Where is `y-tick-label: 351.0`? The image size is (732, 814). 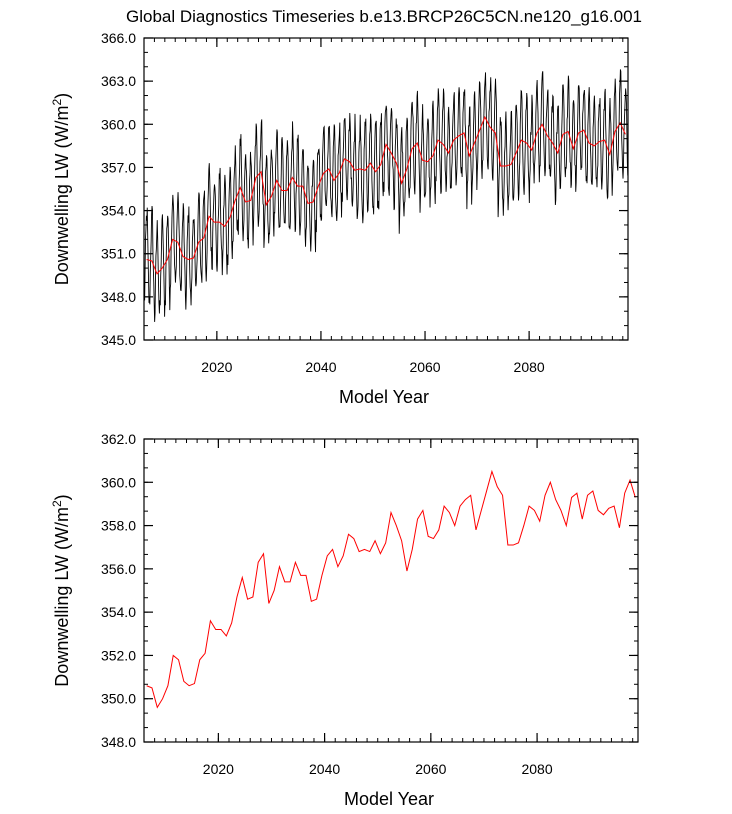 y-tick-label: 351.0 is located at coordinates (118, 254).